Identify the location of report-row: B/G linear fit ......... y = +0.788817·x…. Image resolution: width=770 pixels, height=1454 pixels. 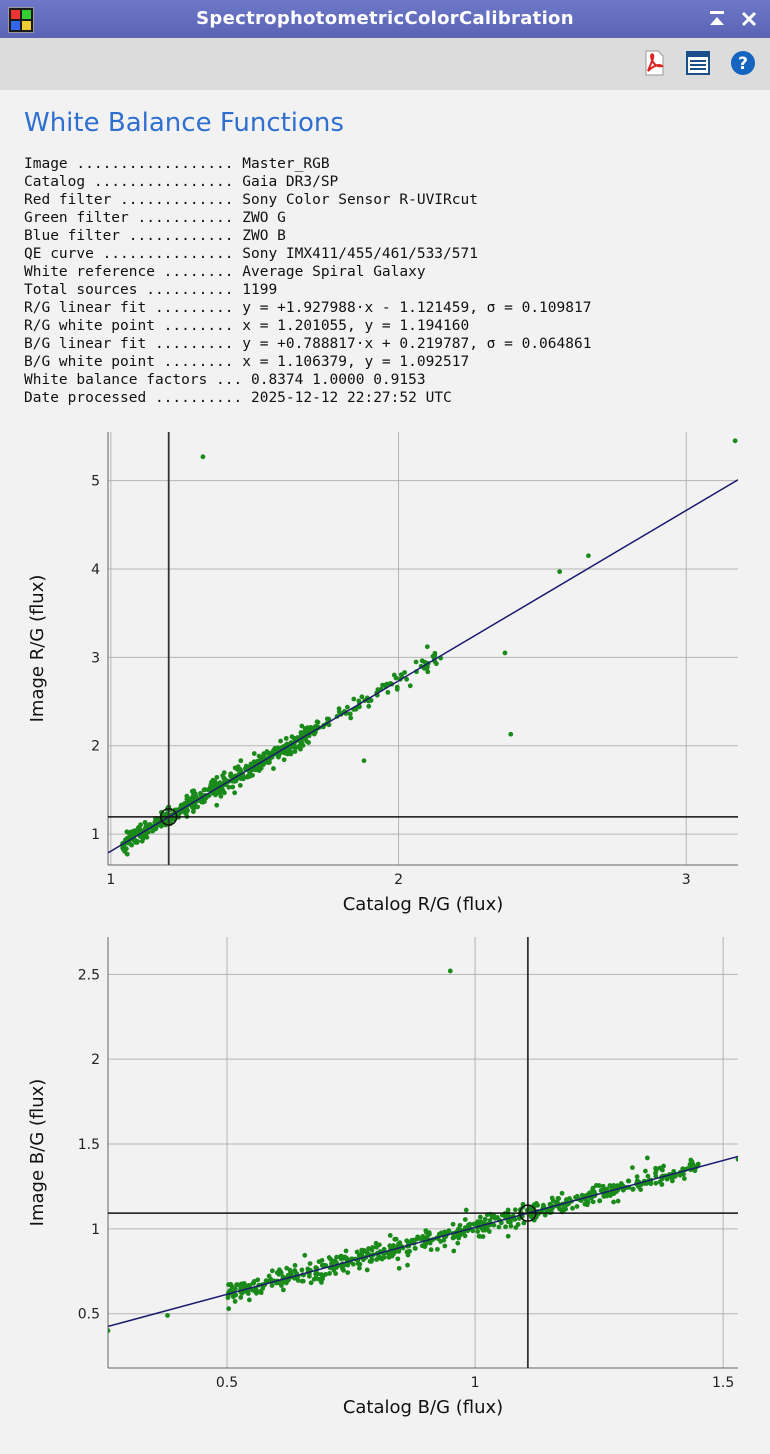
(307, 344).